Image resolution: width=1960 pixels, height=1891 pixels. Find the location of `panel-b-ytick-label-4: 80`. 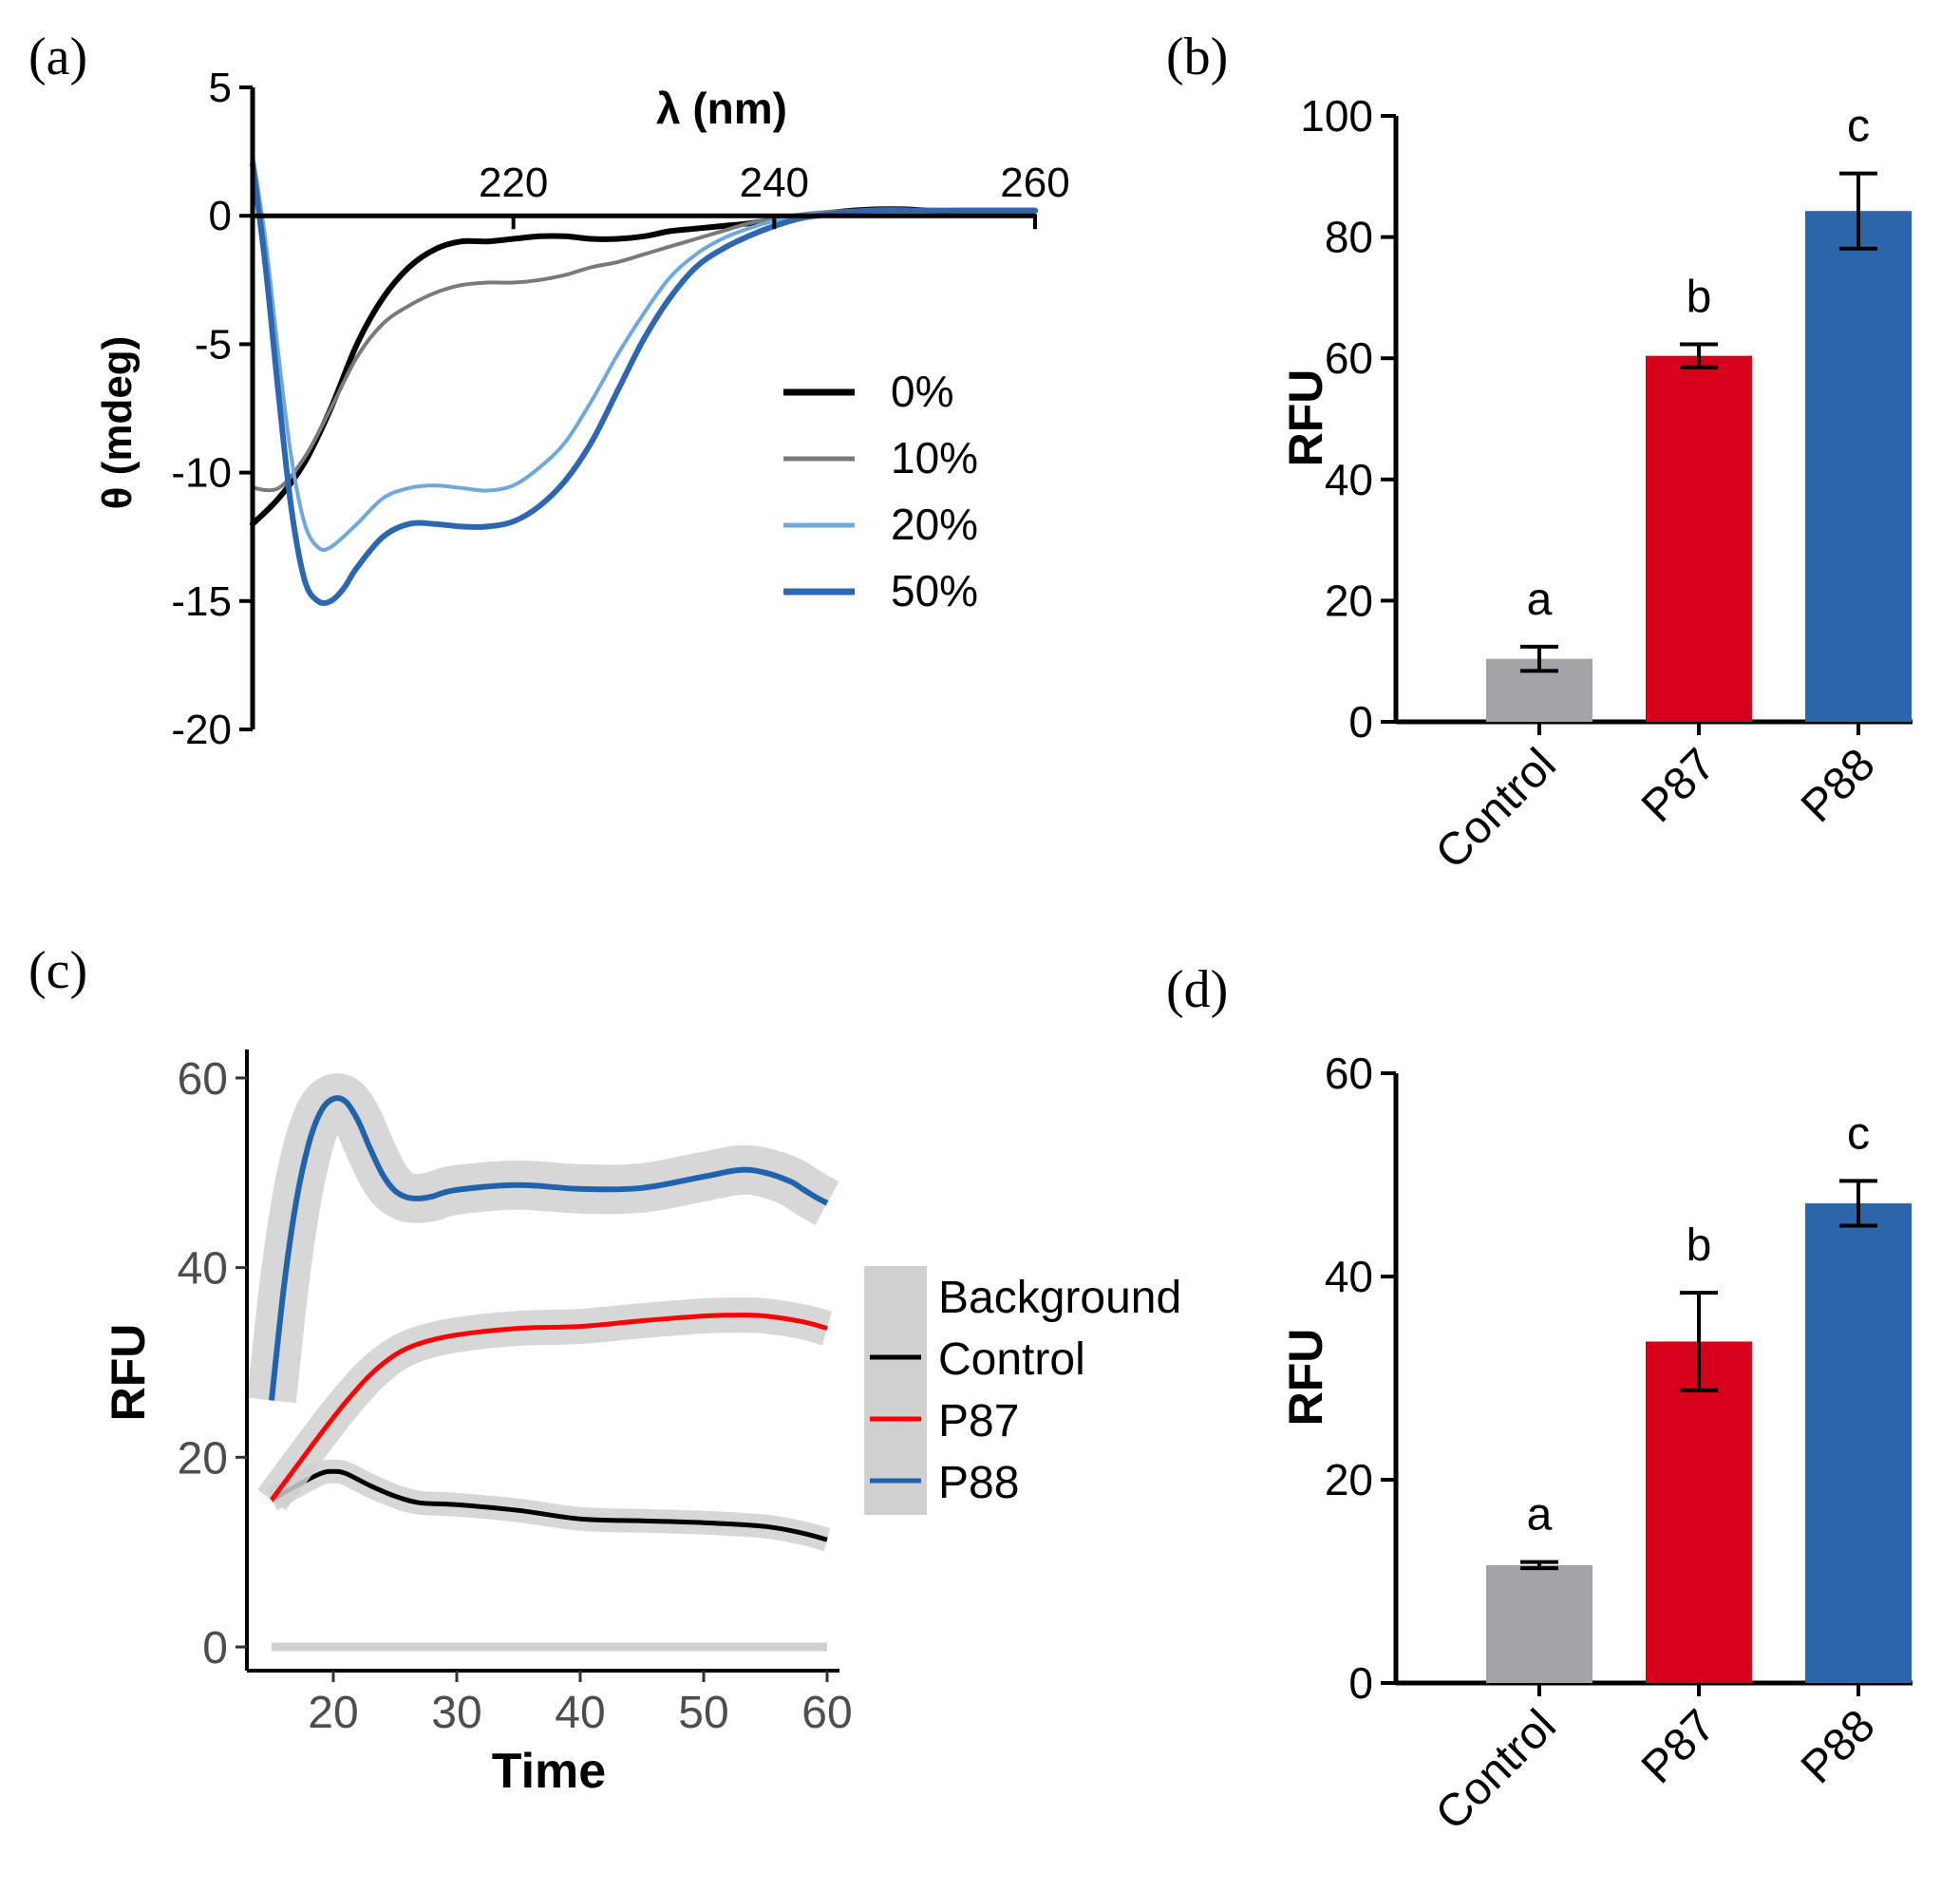

panel-b-ytick-label-4: 80 is located at coordinates (1349, 238).